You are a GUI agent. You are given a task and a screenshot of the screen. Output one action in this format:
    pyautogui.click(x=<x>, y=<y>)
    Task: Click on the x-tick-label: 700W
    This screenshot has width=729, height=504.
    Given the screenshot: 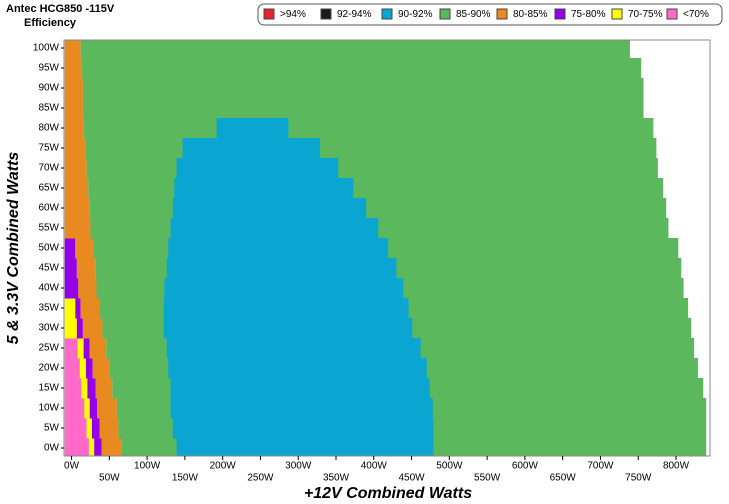 What is the action you would take?
    pyautogui.click(x=600, y=466)
    